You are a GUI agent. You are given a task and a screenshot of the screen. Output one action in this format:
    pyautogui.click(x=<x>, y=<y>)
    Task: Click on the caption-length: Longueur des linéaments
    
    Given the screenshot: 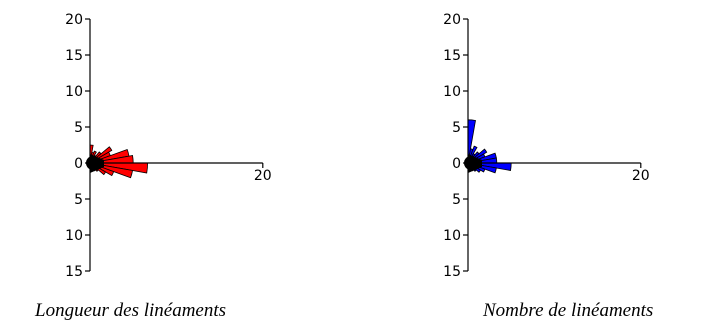 What is the action you would take?
    pyautogui.click(x=131, y=310)
    